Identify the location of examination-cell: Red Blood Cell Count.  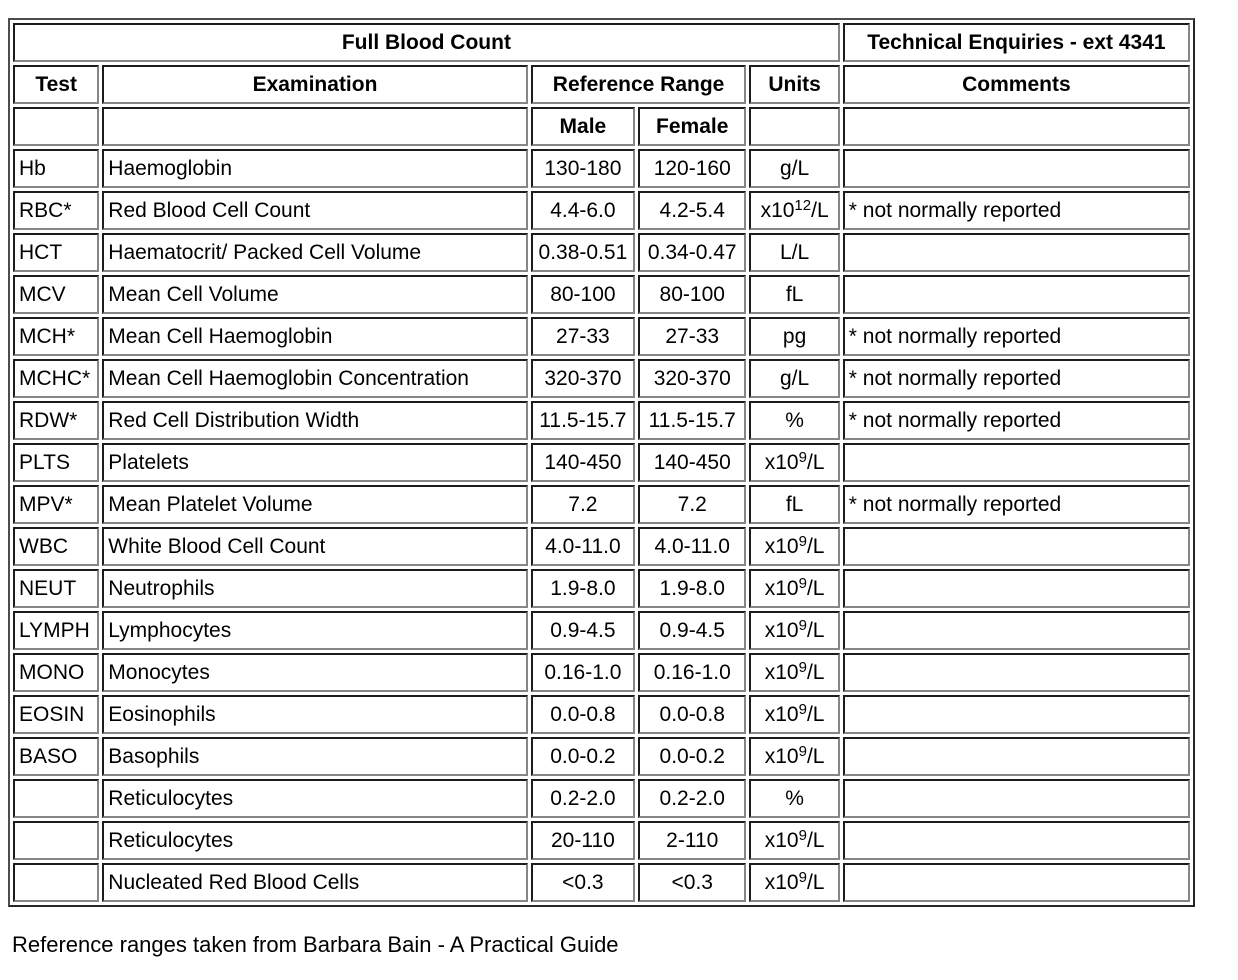
(315, 210).